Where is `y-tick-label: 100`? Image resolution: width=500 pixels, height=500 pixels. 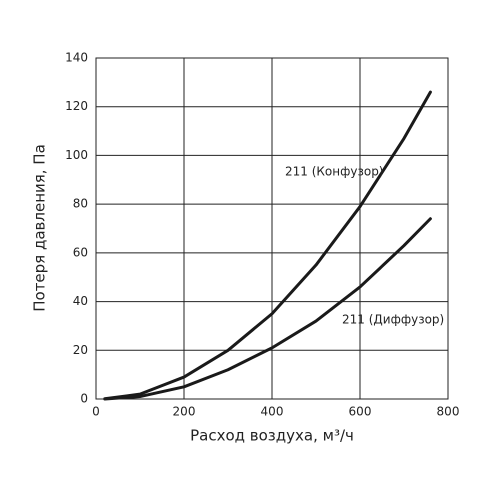 y-tick-label: 100 is located at coordinates (76, 155).